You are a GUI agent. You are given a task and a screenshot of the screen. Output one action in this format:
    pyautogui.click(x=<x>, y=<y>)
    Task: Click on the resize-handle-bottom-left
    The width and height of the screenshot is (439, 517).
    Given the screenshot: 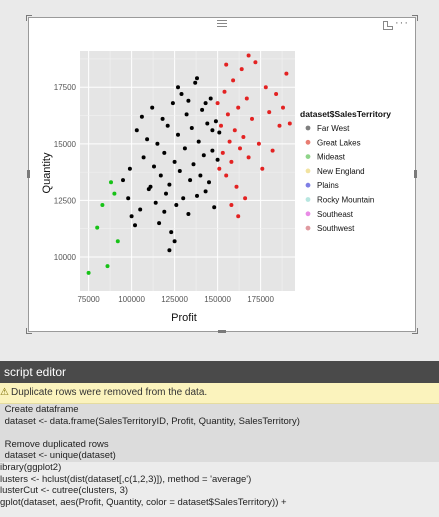 What is the action you would take?
    pyautogui.click(x=29, y=333)
    